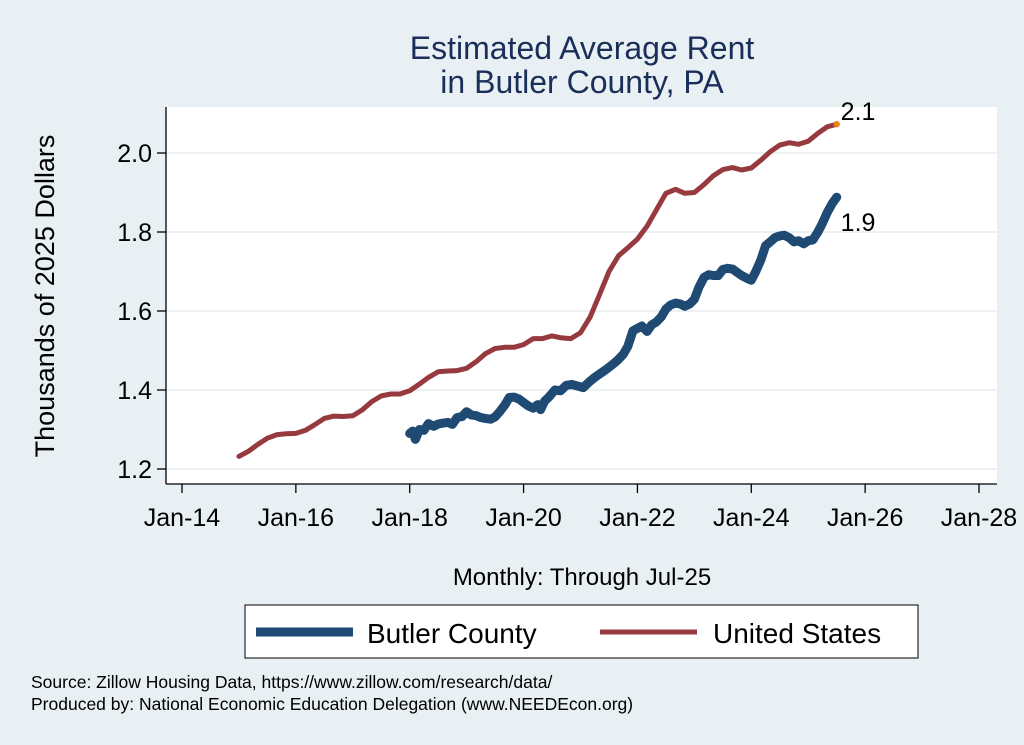 This screenshot has width=1024, height=745. I want to click on x-tick-label: Jan-24, so click(751, 518).